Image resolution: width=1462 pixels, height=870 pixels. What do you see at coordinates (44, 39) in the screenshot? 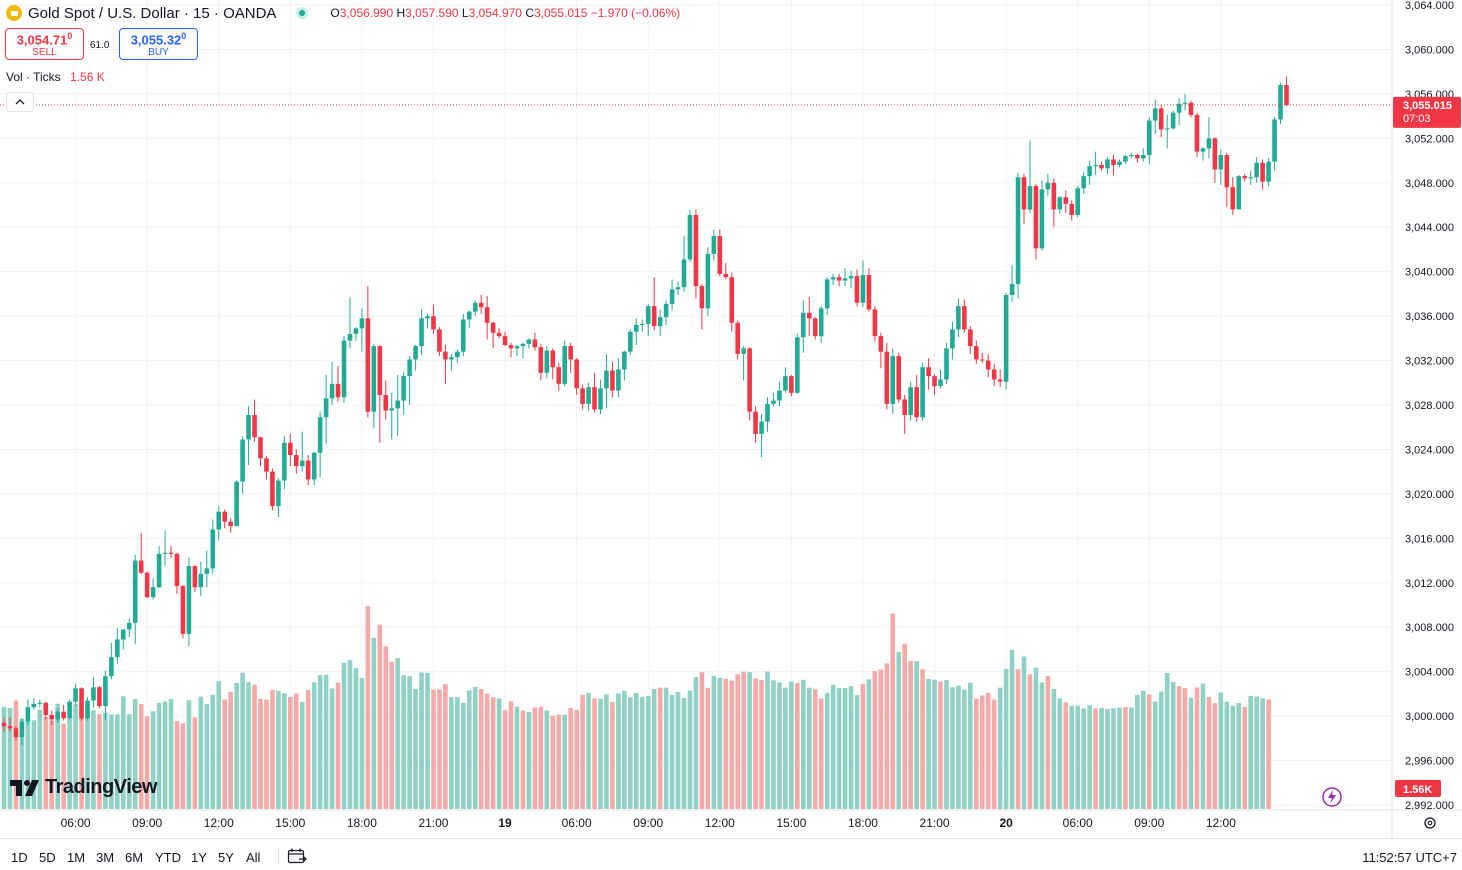
I see `sell-price: 3,054.710` at bounding box center [44, 39].